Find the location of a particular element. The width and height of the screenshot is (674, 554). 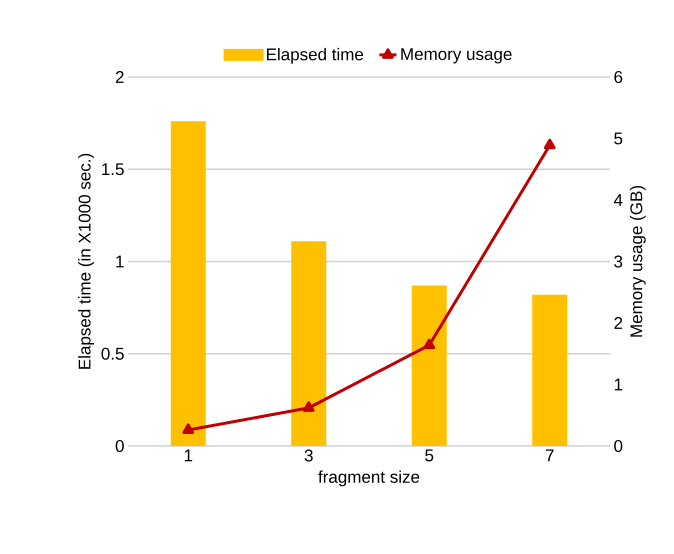

y-tick-label: 1 is located at coordinates (120, 262).